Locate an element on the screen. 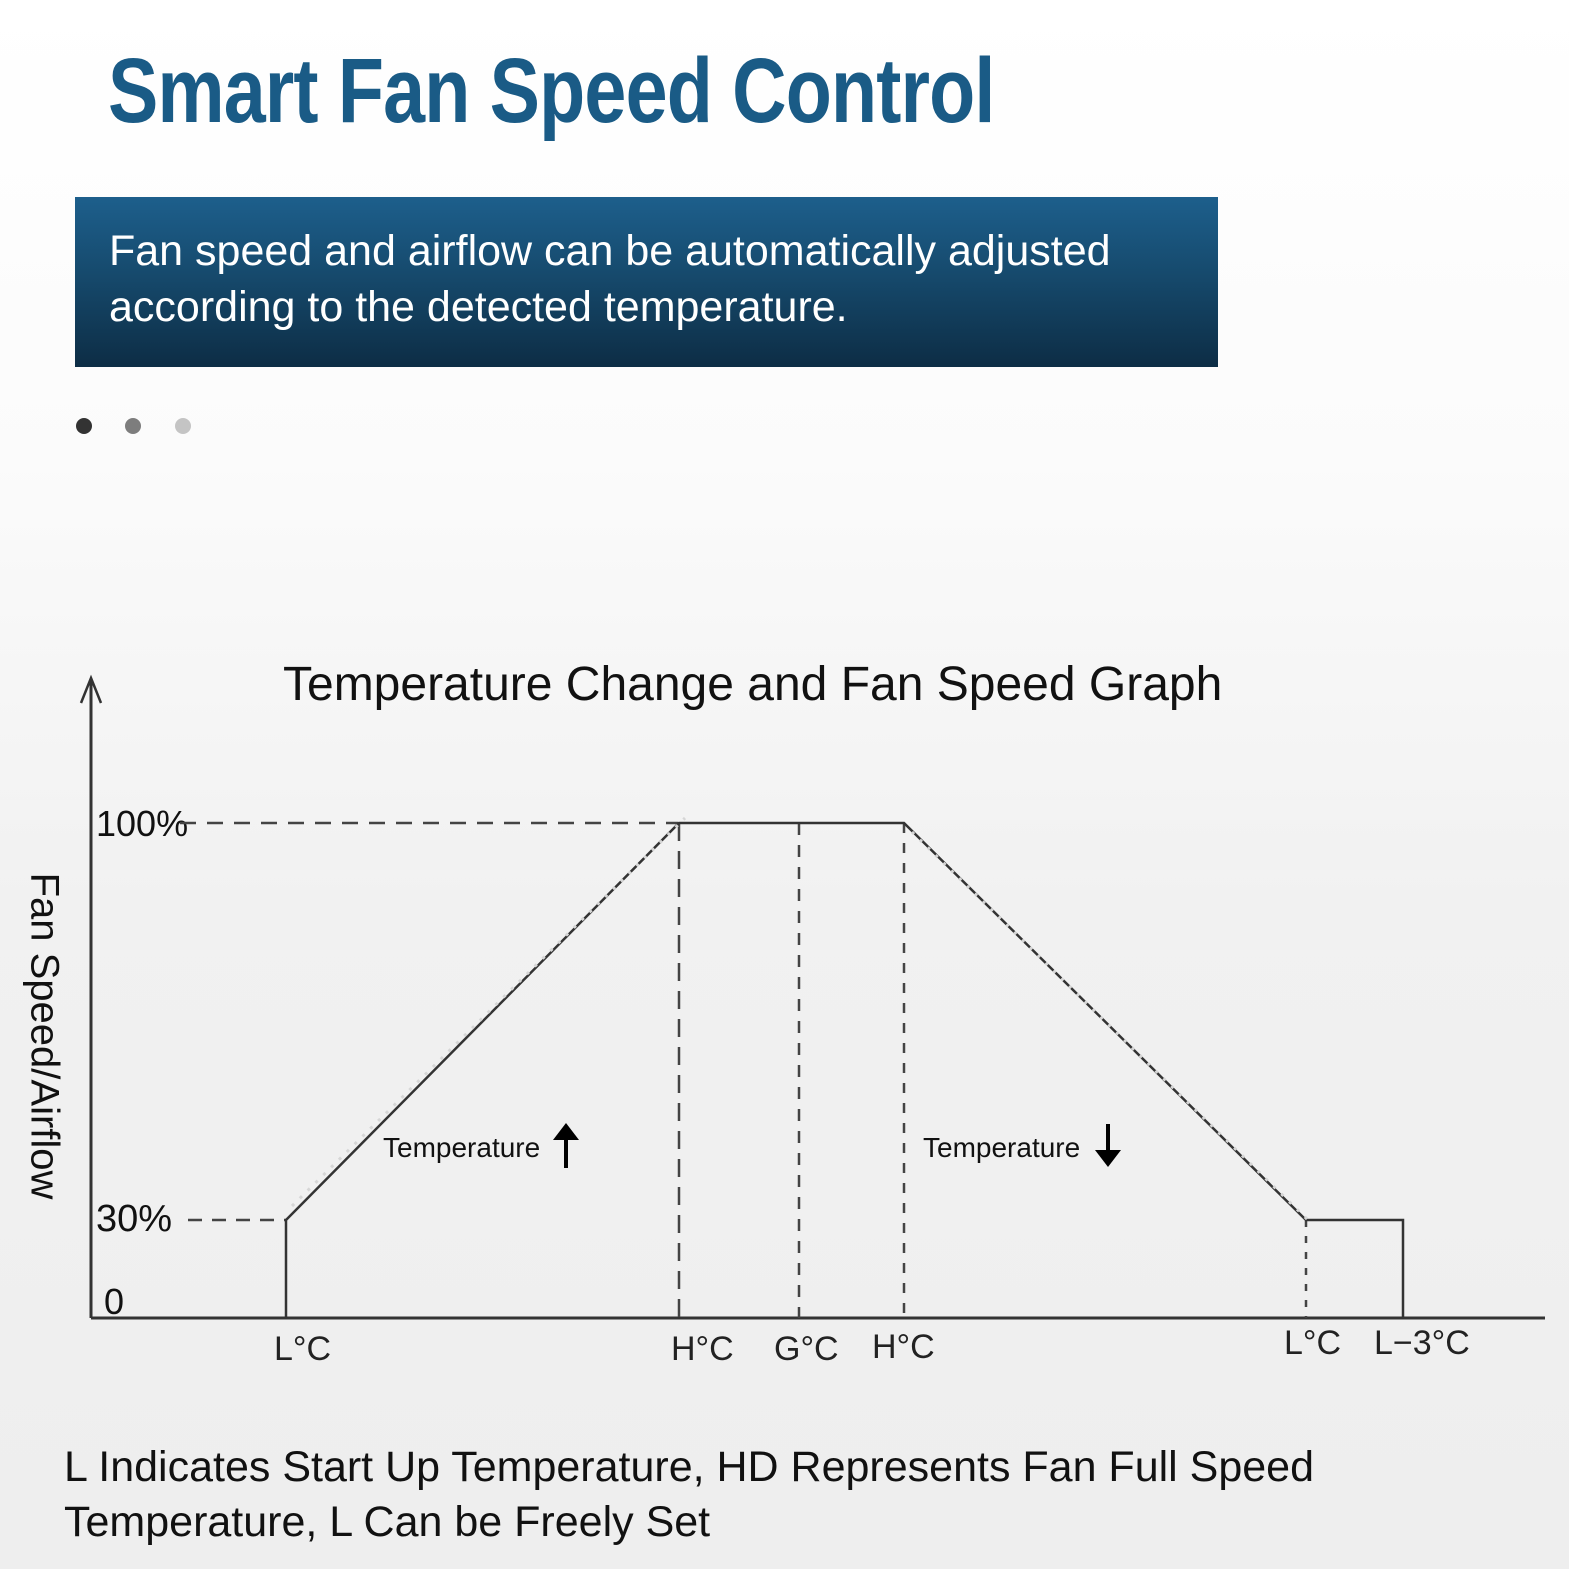 This screenshot has width=1569, height=1569. x-tick-h-rise: H°C is located at coordinates (702, 1349).